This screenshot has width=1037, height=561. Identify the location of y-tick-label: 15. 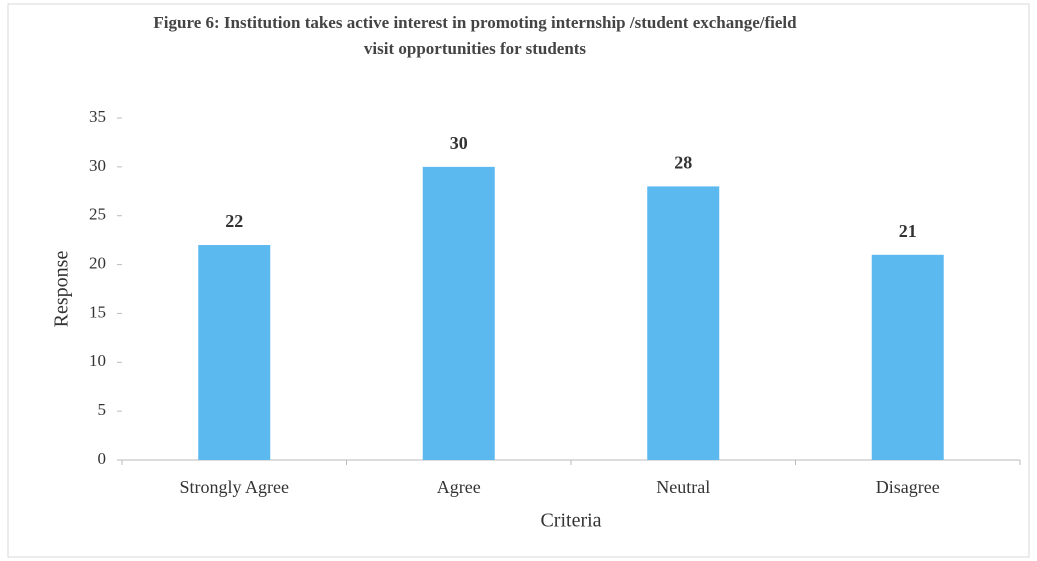
(97, 311).